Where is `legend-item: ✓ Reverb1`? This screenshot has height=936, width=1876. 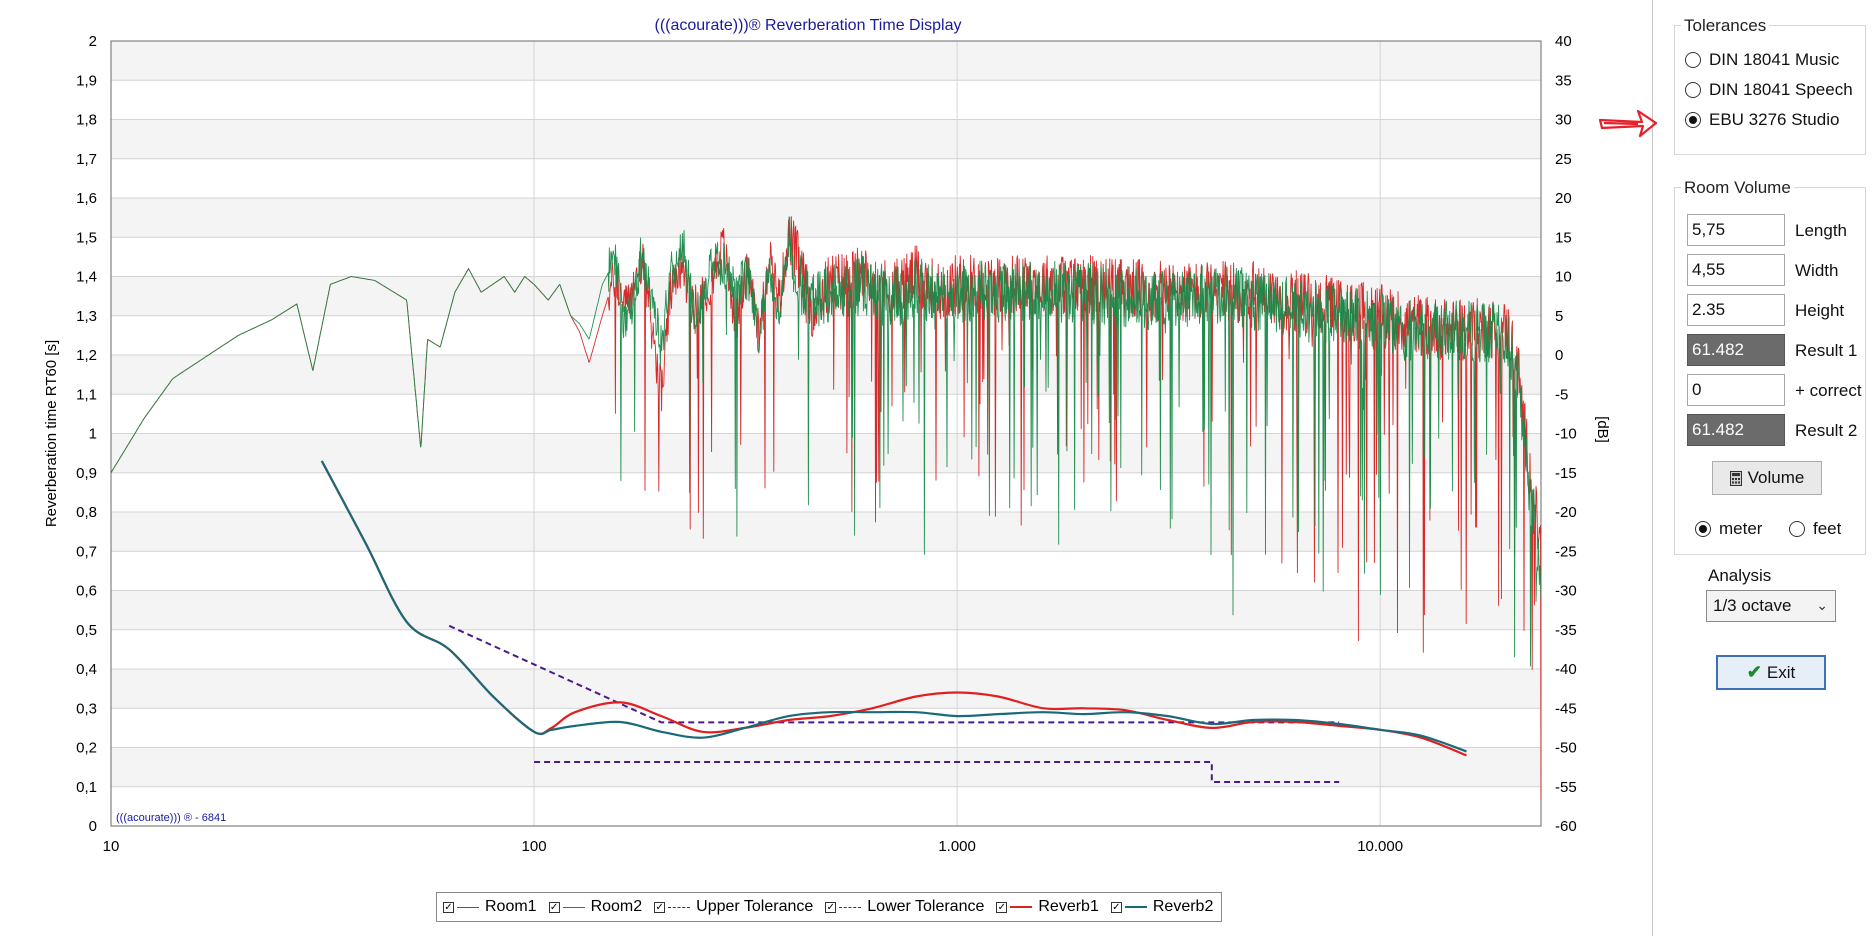
legend-item: ✓ Reverb1 is located at coordinates (1047, 907).